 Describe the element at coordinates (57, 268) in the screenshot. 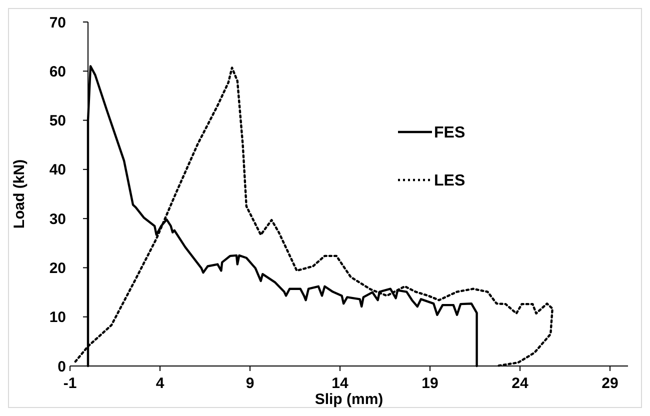

I see `y-tick-label: 20` at that location.